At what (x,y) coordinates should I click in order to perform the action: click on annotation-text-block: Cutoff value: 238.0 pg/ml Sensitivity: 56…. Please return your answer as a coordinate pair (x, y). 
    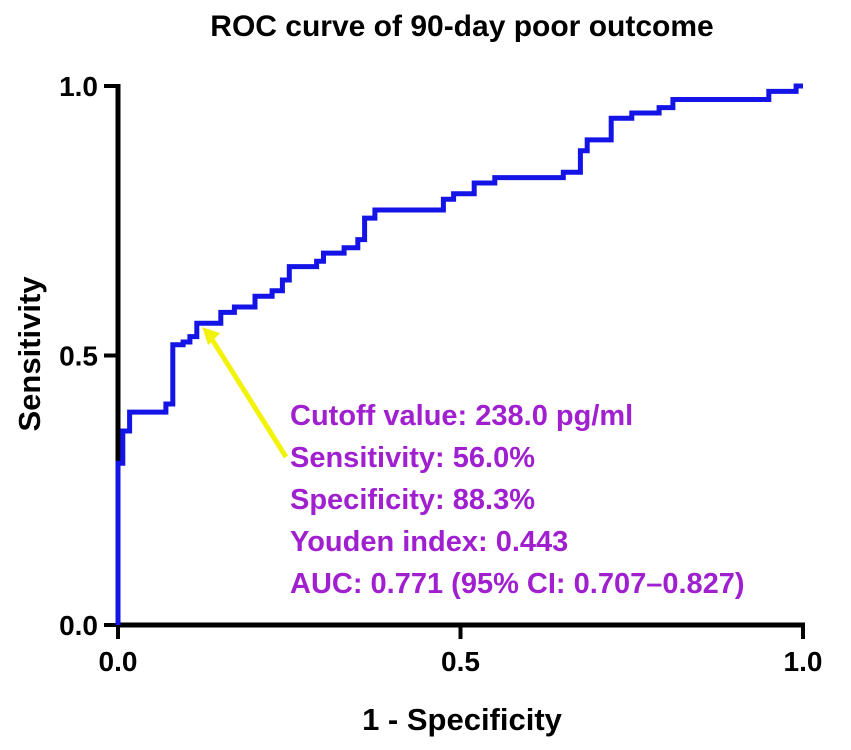
    Looking at the image, I should click on (517, 500).